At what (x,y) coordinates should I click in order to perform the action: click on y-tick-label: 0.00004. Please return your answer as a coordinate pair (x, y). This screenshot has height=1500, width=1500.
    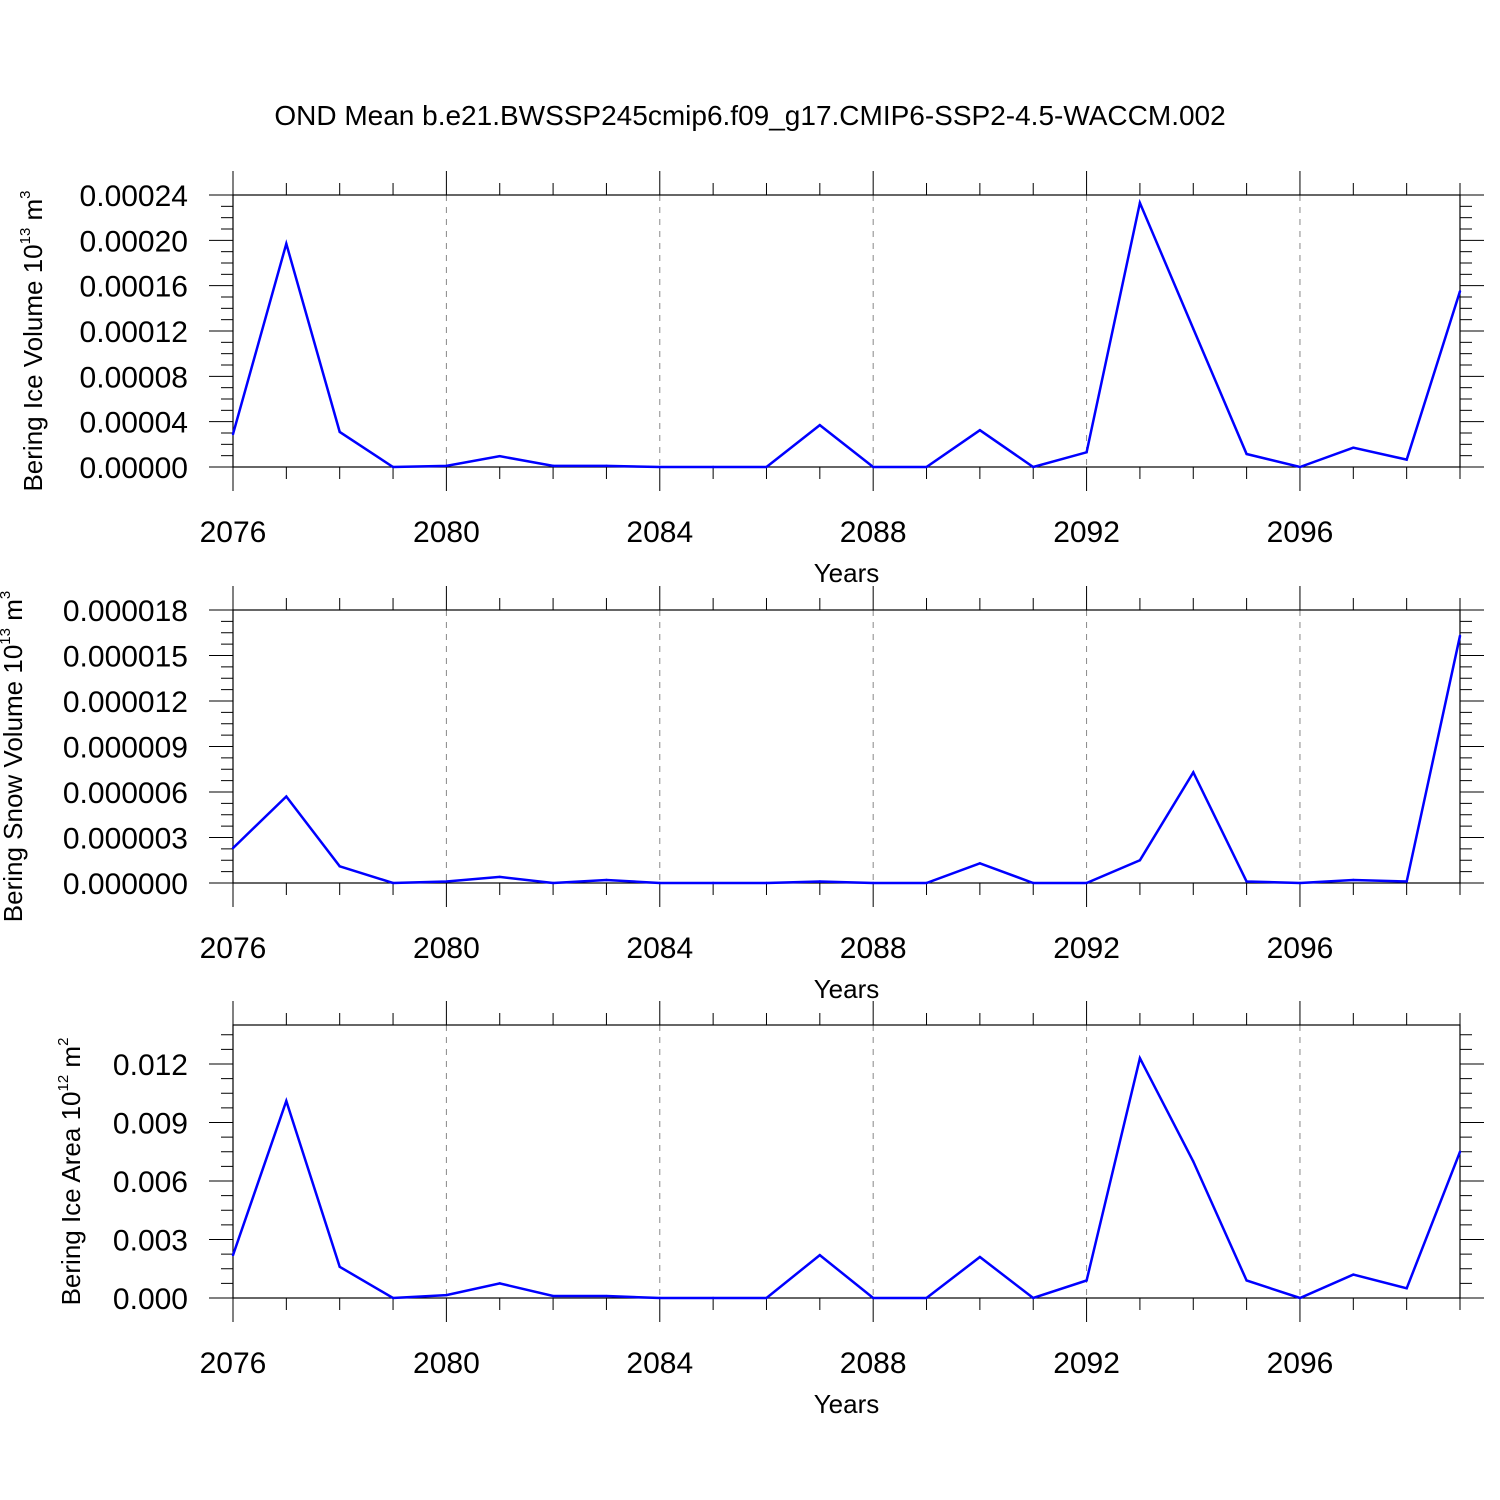
    Looking at the image, I should click on (134, 423).